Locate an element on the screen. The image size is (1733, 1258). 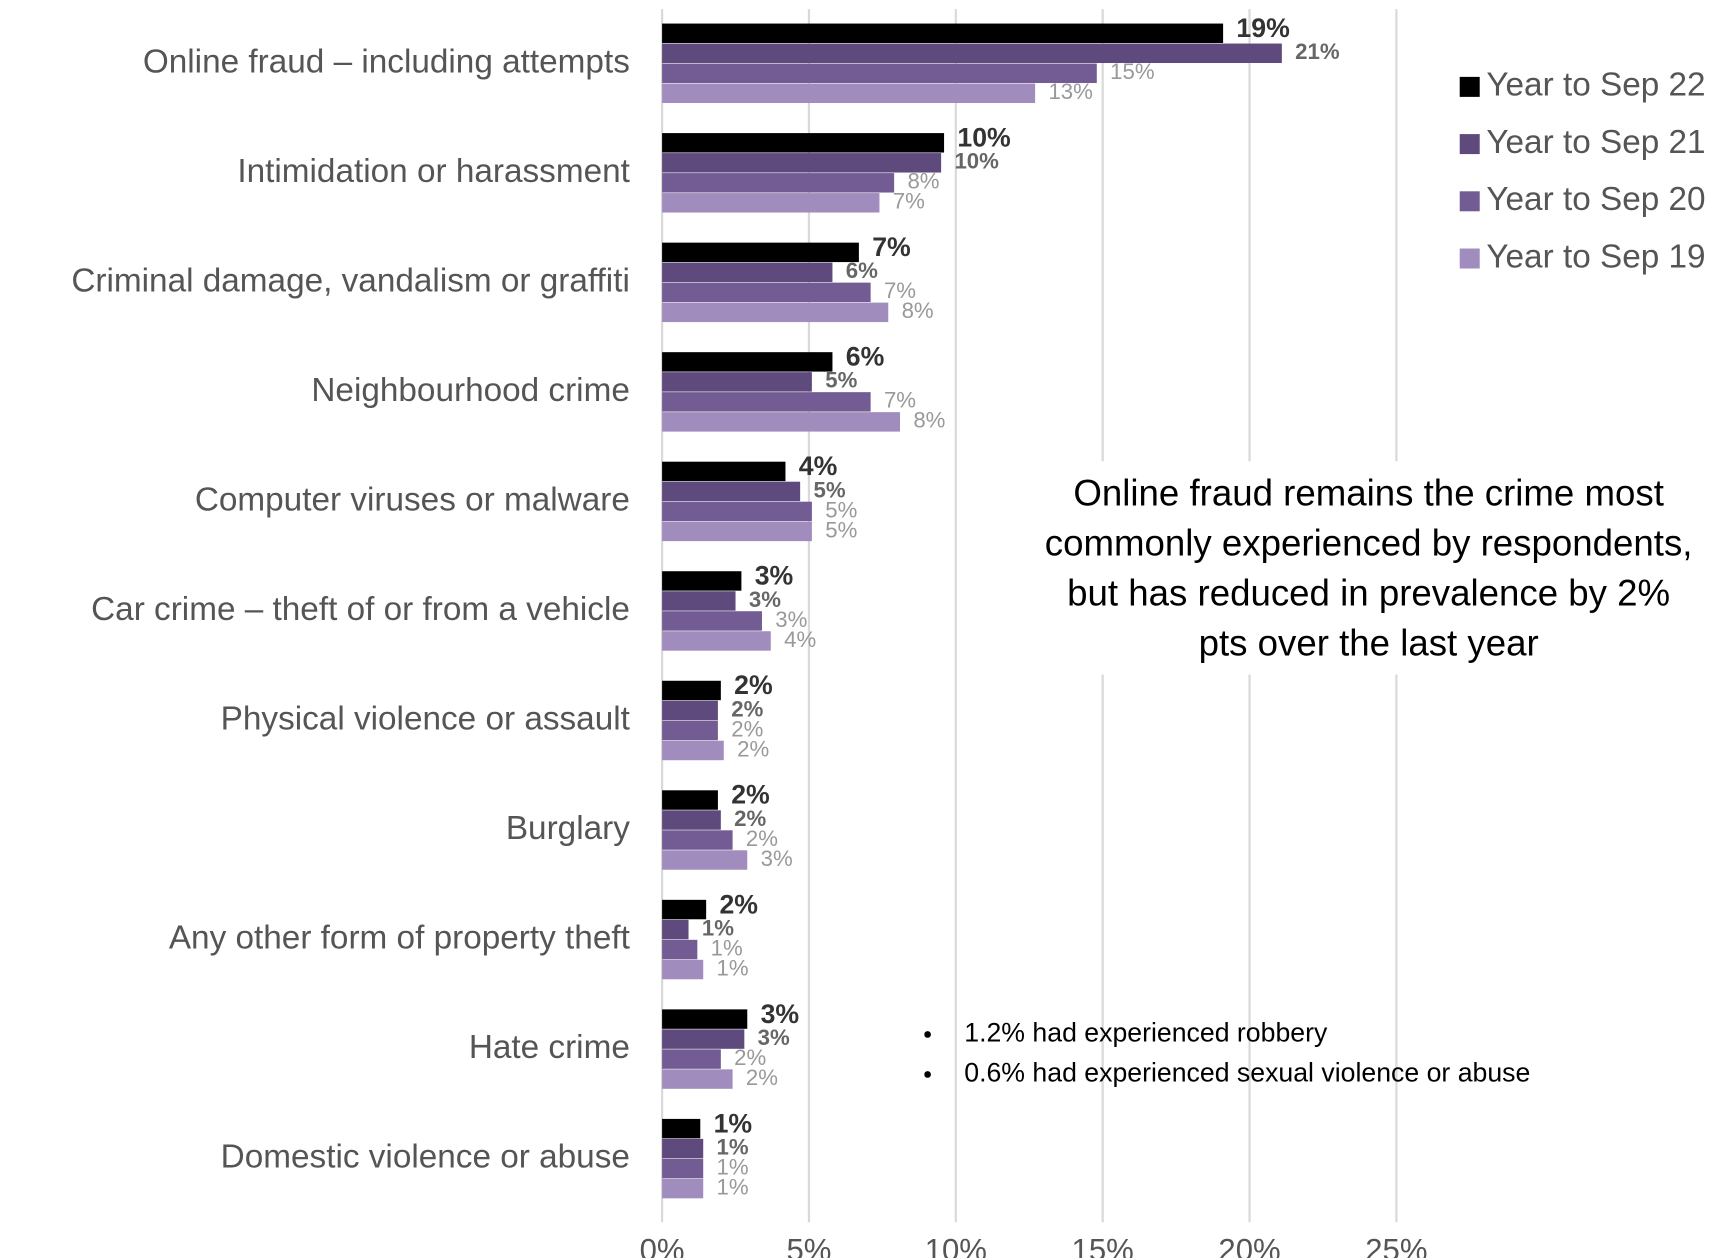
y-tick-label: Domestic violence or abuse is located at coordinates (425, 1157).